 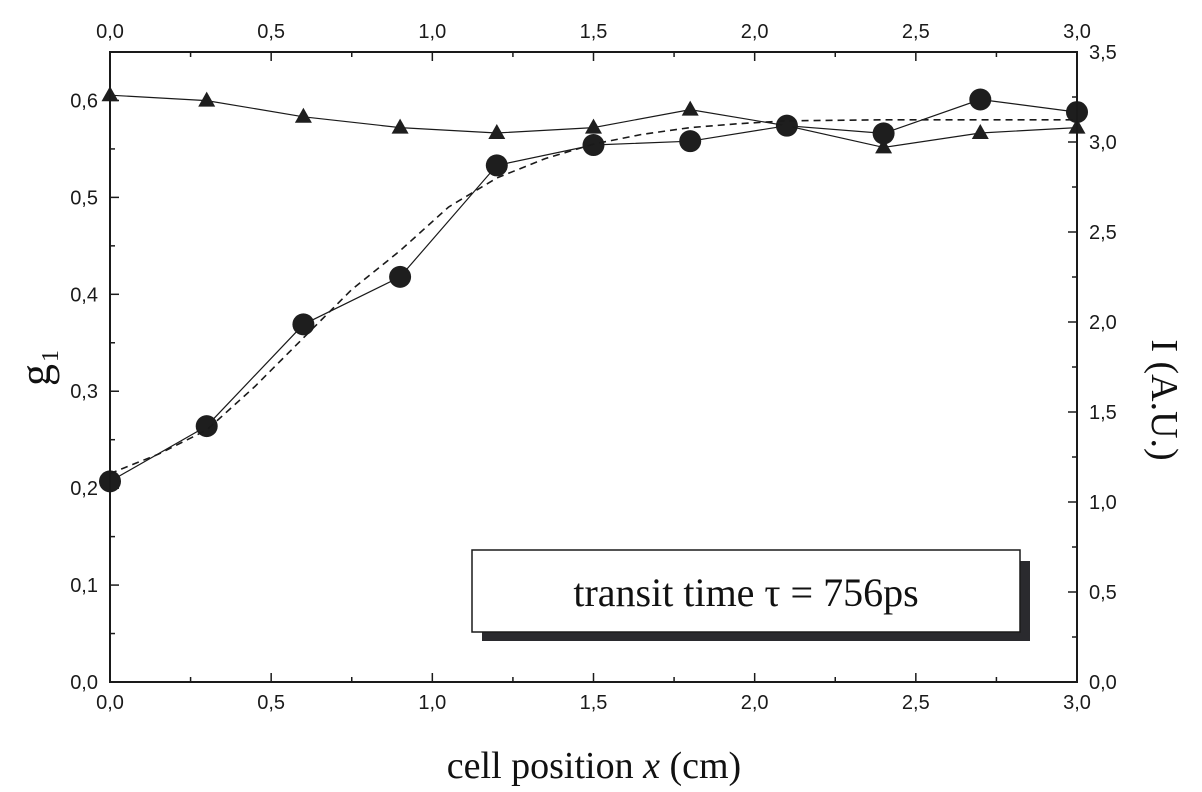 I want to click on x-tick-label-top: 3,0, so click(x=1077, y=32).